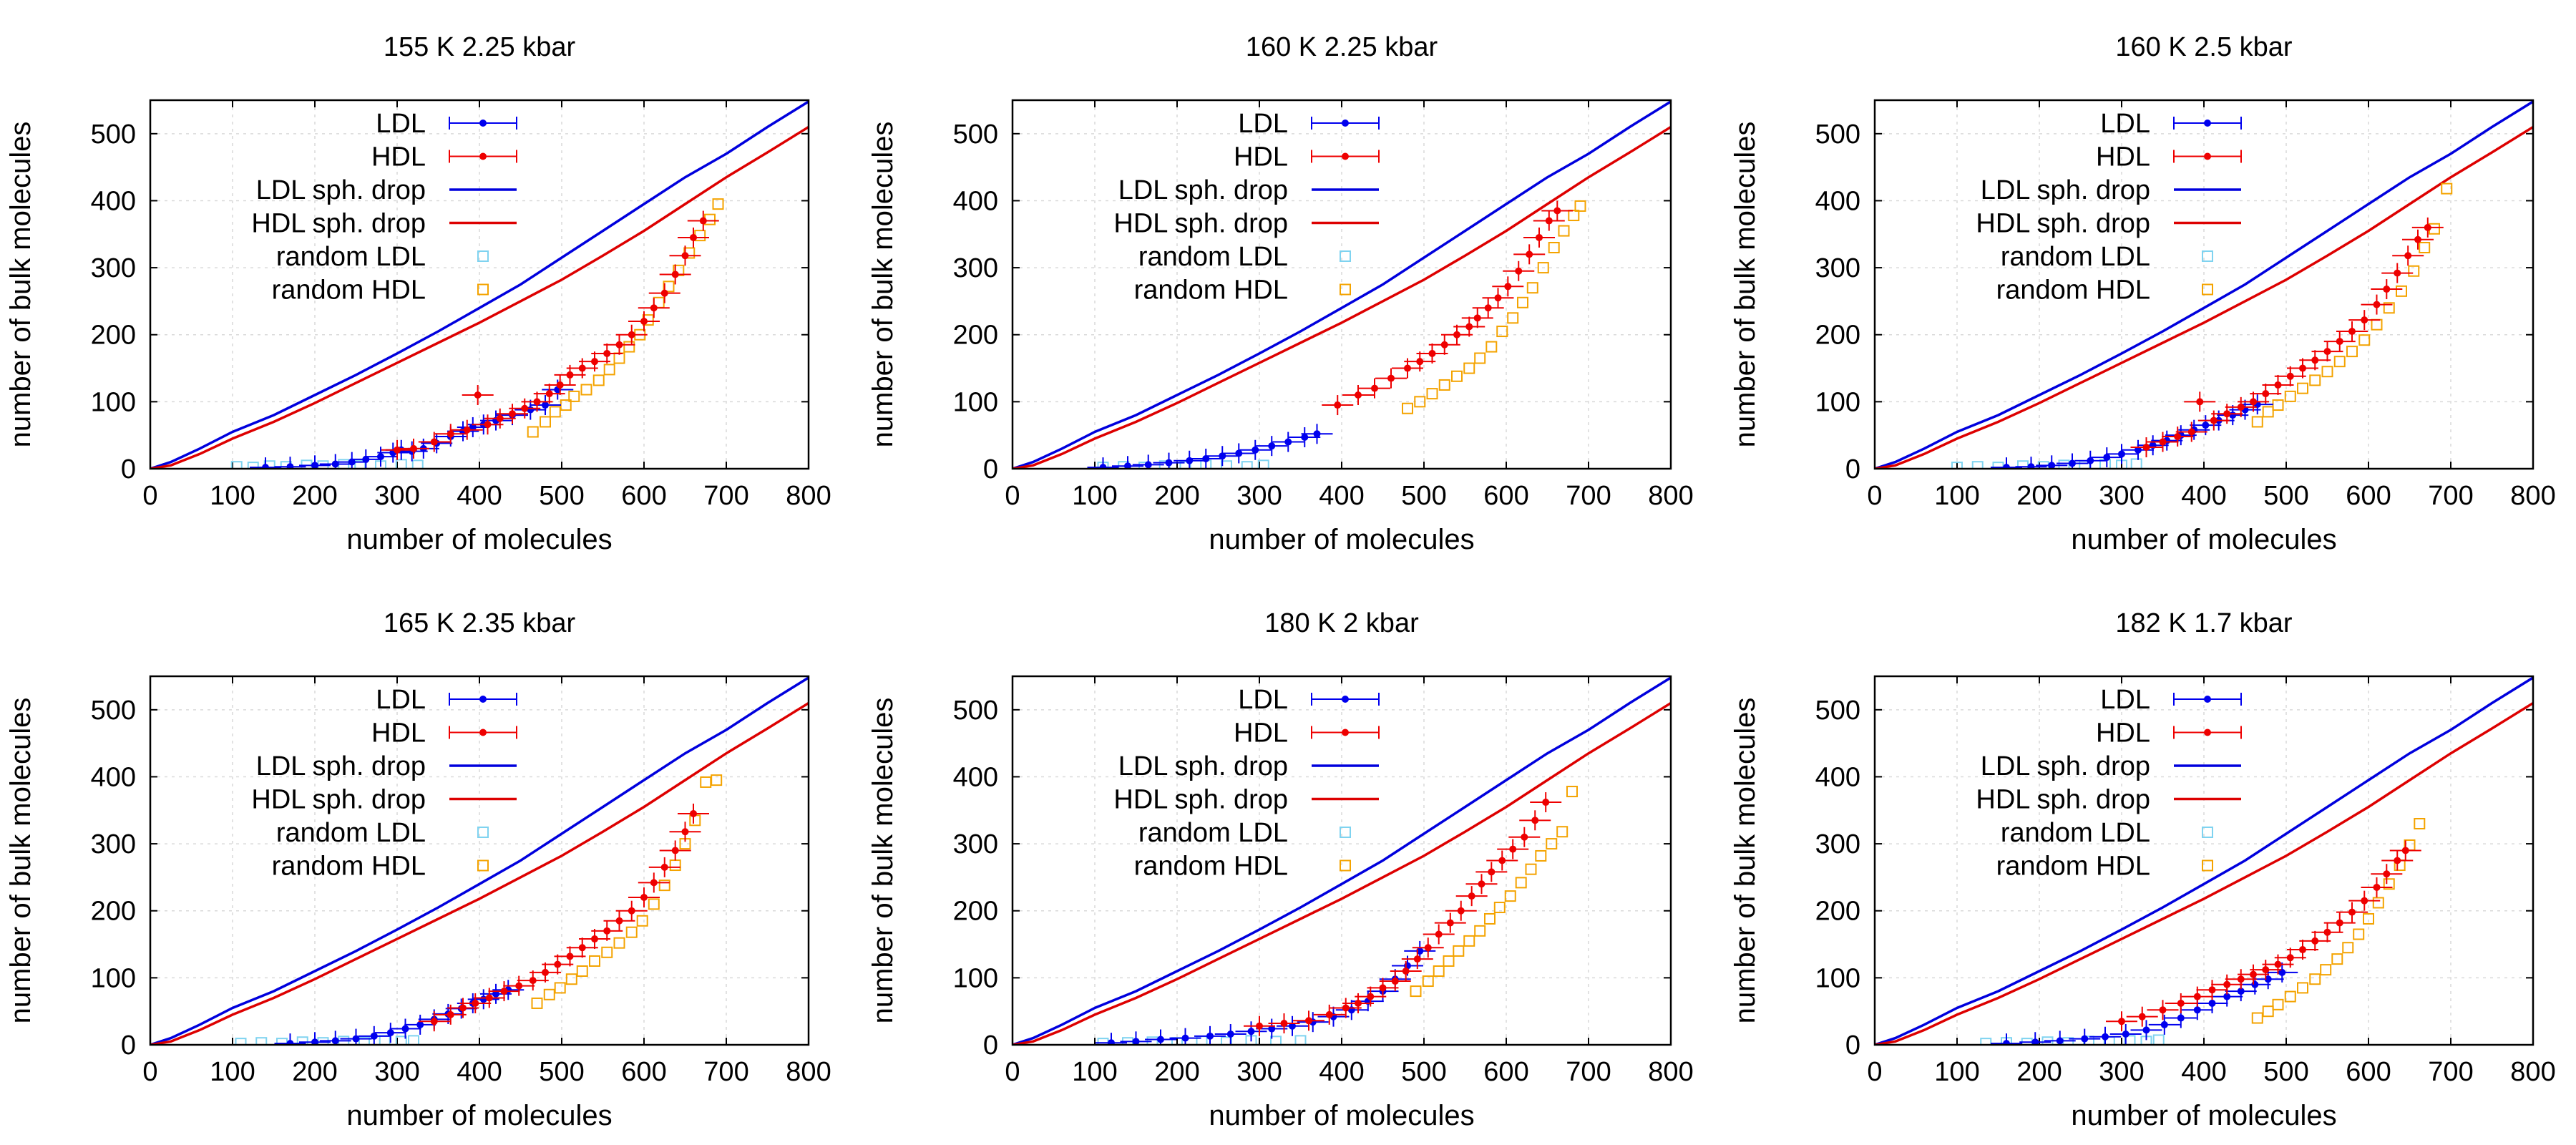 This screenshot has width=2576, height=1145. Describe the element at coordinates (643, 496) in the screenshot. I see `x-tick-label: 600` at that location.